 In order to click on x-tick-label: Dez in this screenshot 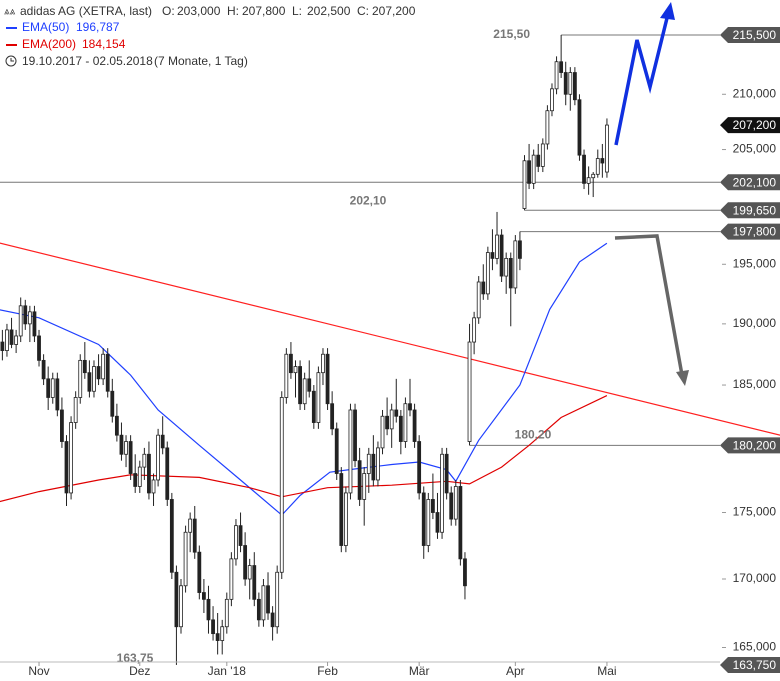, I will do `click(139, 671)`.